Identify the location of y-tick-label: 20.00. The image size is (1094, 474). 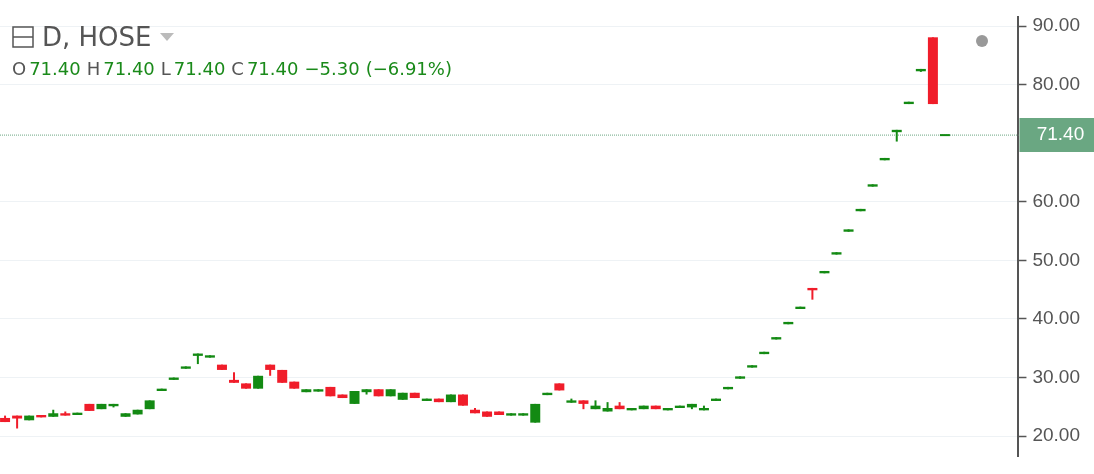
(1056, 435).